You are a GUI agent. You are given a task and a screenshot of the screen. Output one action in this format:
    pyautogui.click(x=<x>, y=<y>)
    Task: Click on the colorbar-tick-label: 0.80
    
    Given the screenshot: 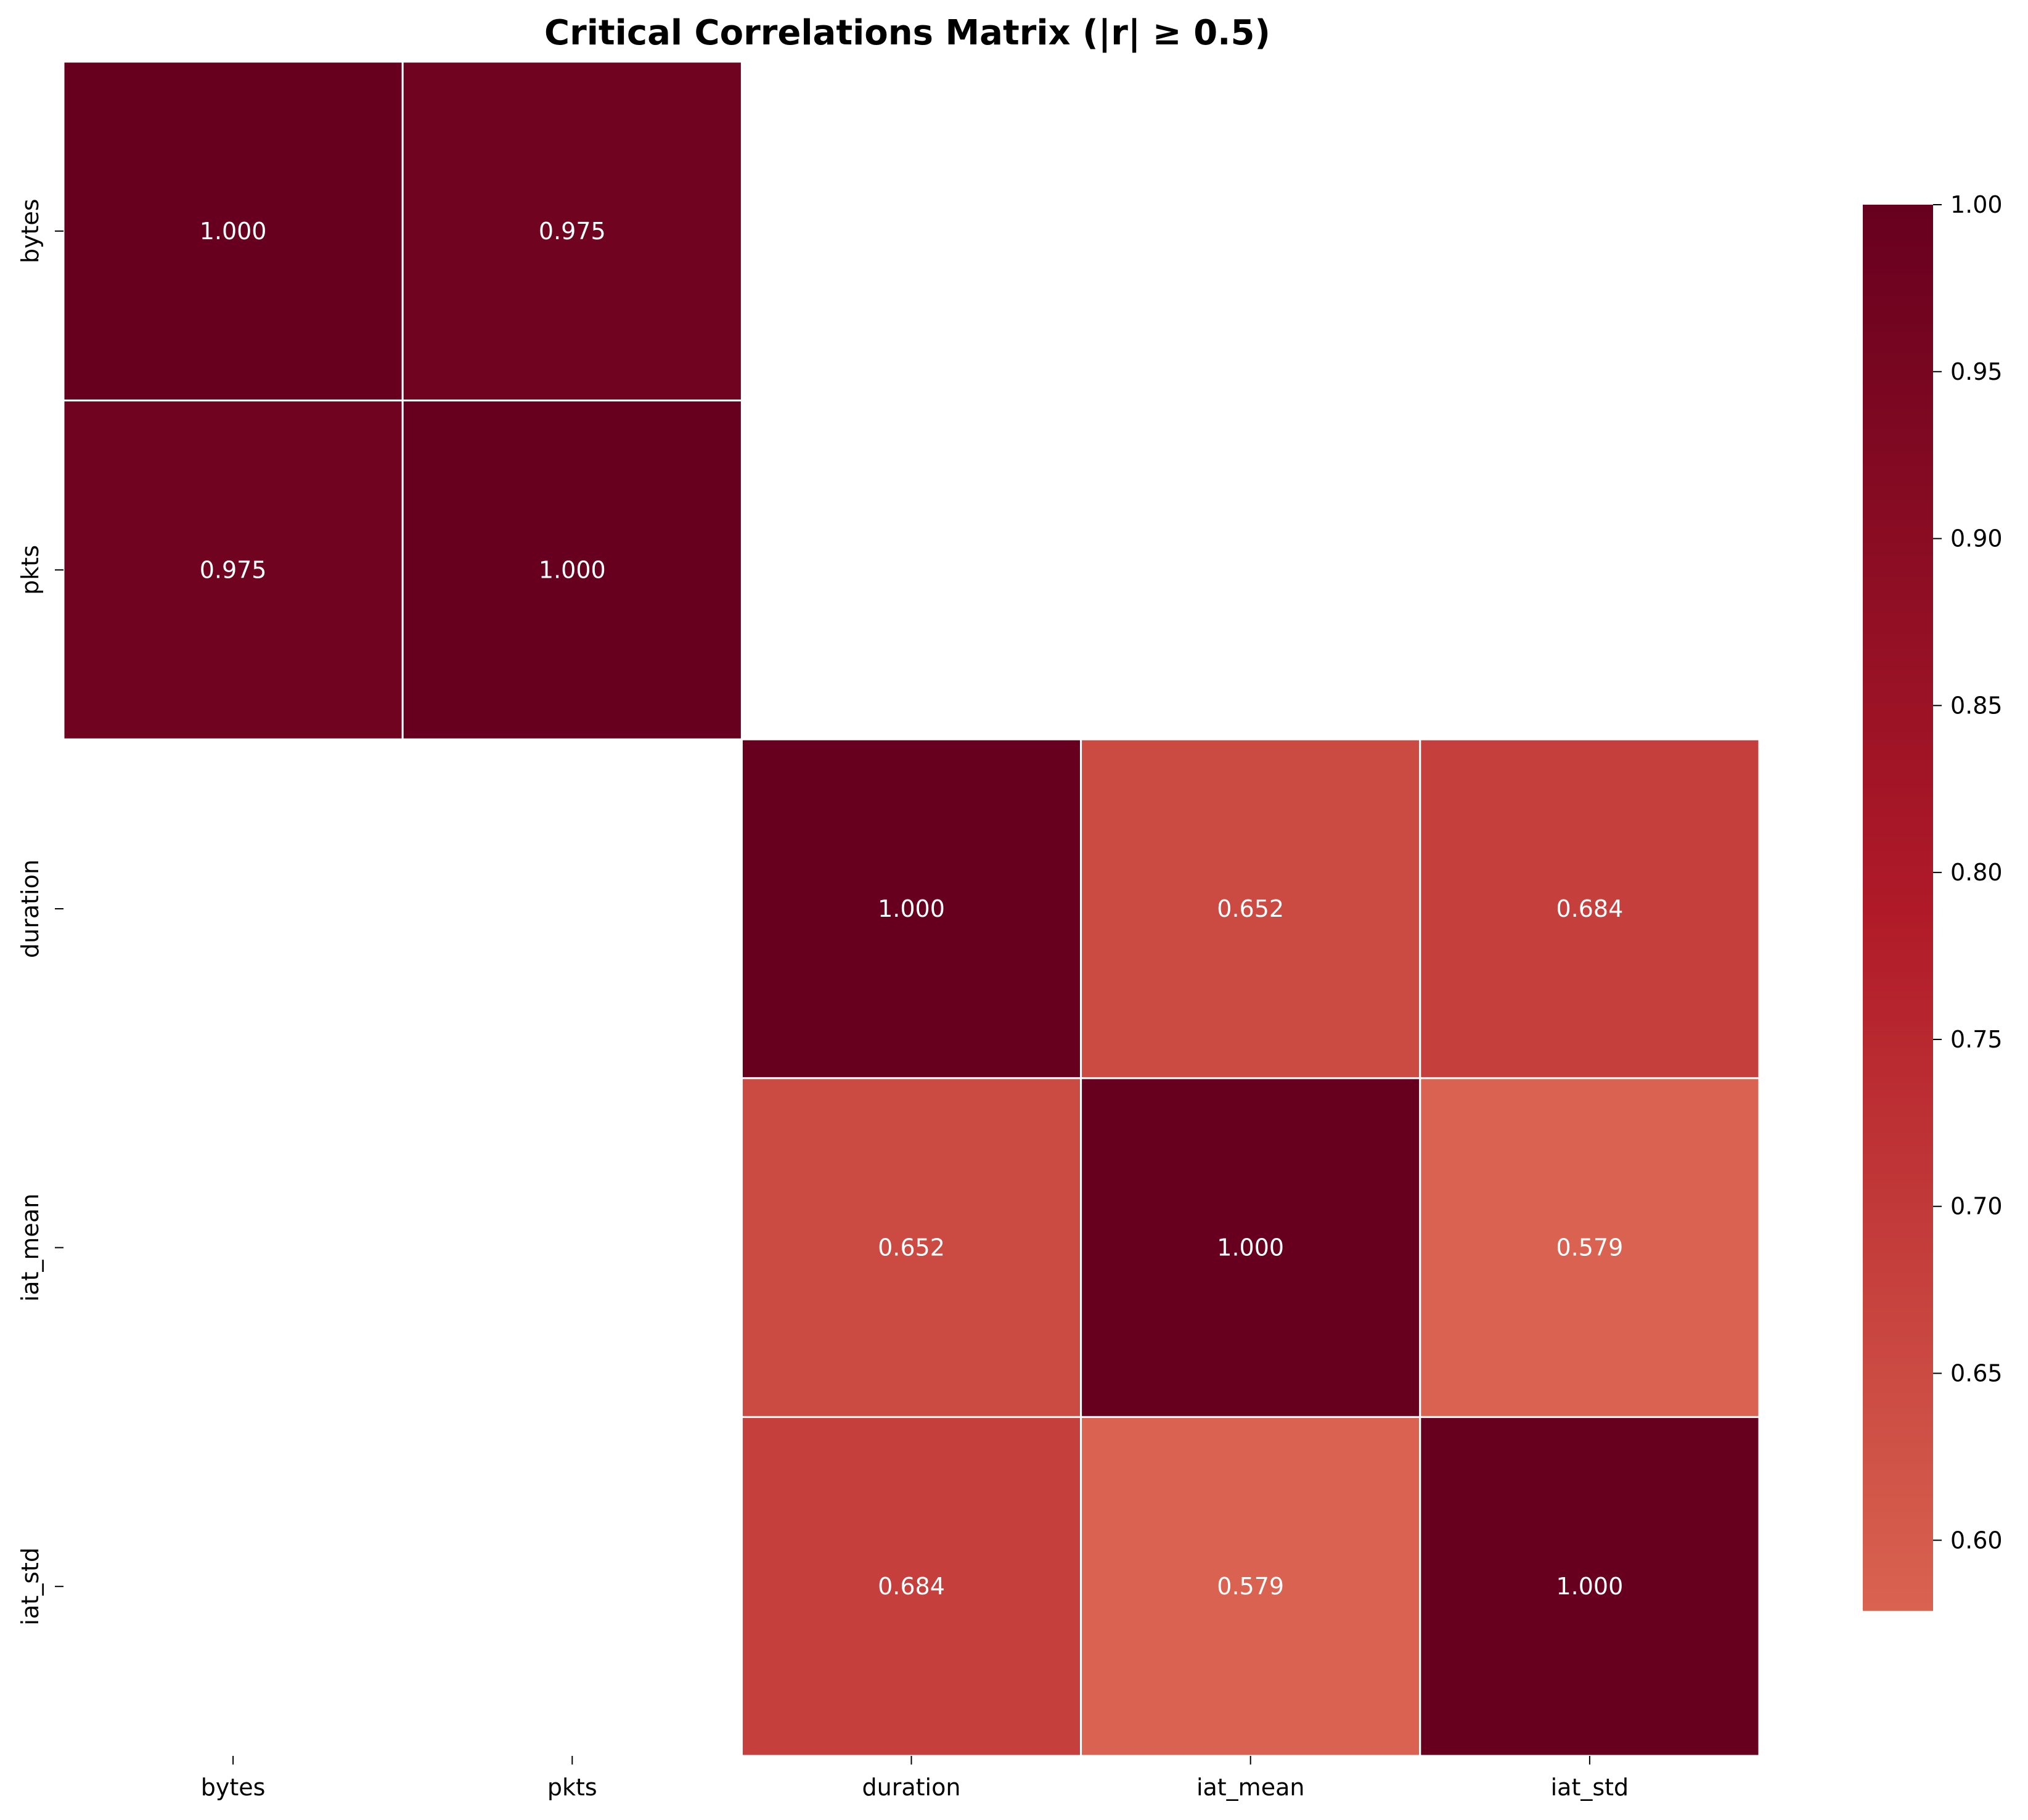 What is the action you would take?
    pyautogui.click(x=1976, y=872)
    